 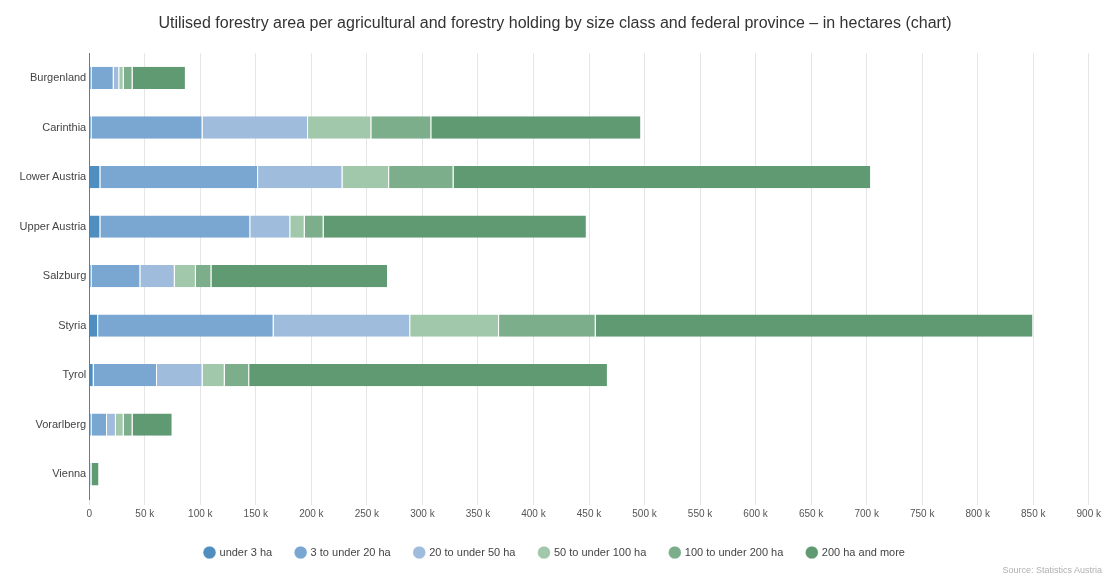 What do you see at coordinates (867, 513) in the screenshot?
I see `x-tick-label: 700 k` at bounding box center [867, 513].